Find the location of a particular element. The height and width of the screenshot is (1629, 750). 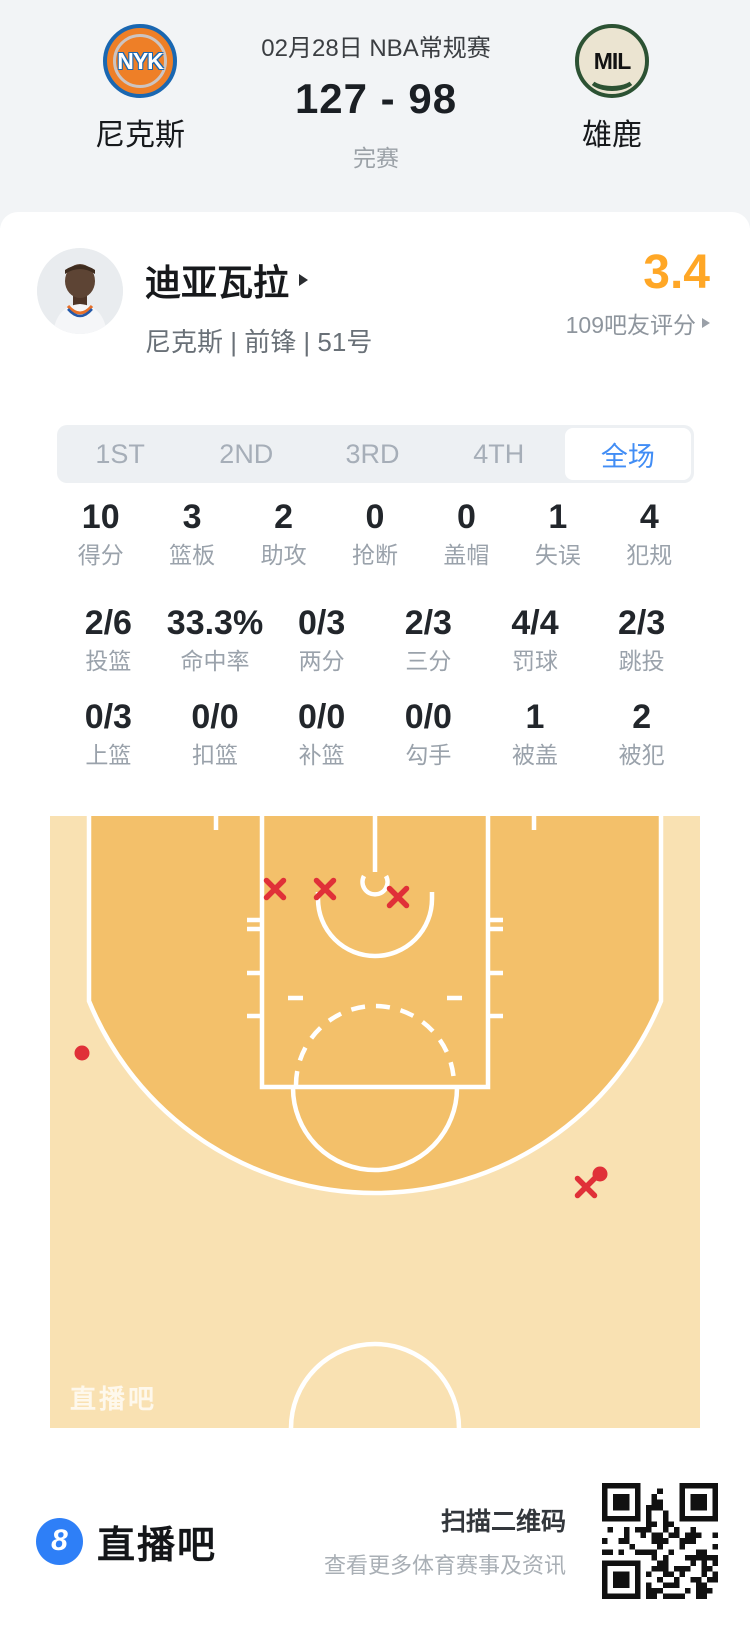

stat-cell: 0/3 上篮 is located at coordinates (108, 734).